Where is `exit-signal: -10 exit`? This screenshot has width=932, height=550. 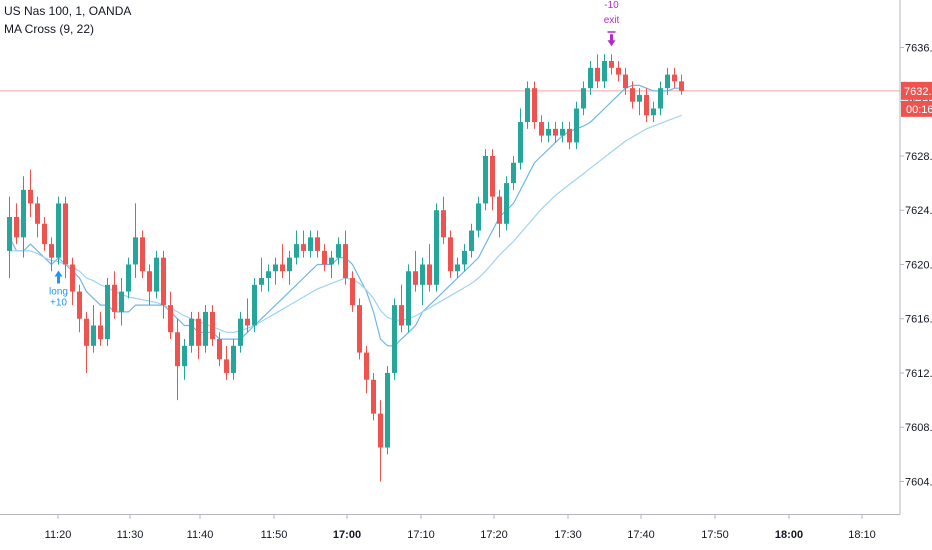
exit-signal: -10 exit is located at coordinates (612, 23).